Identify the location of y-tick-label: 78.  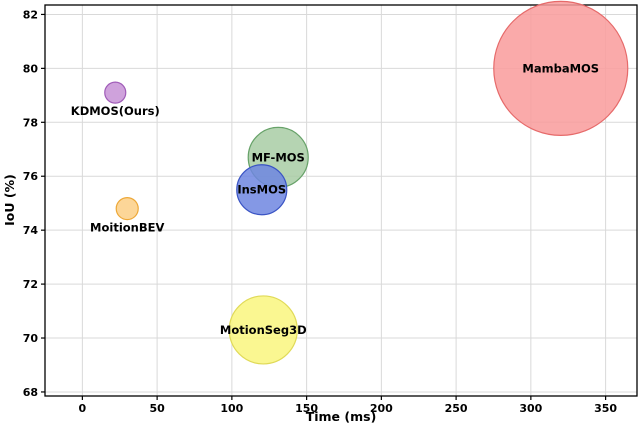
(30, 122).